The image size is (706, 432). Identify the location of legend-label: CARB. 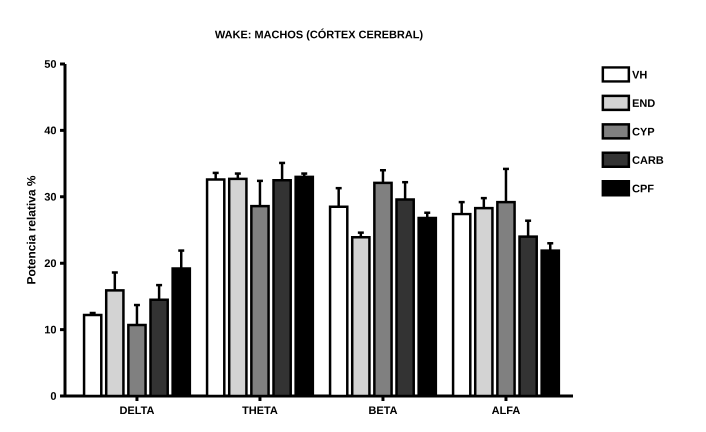
(648, 160).